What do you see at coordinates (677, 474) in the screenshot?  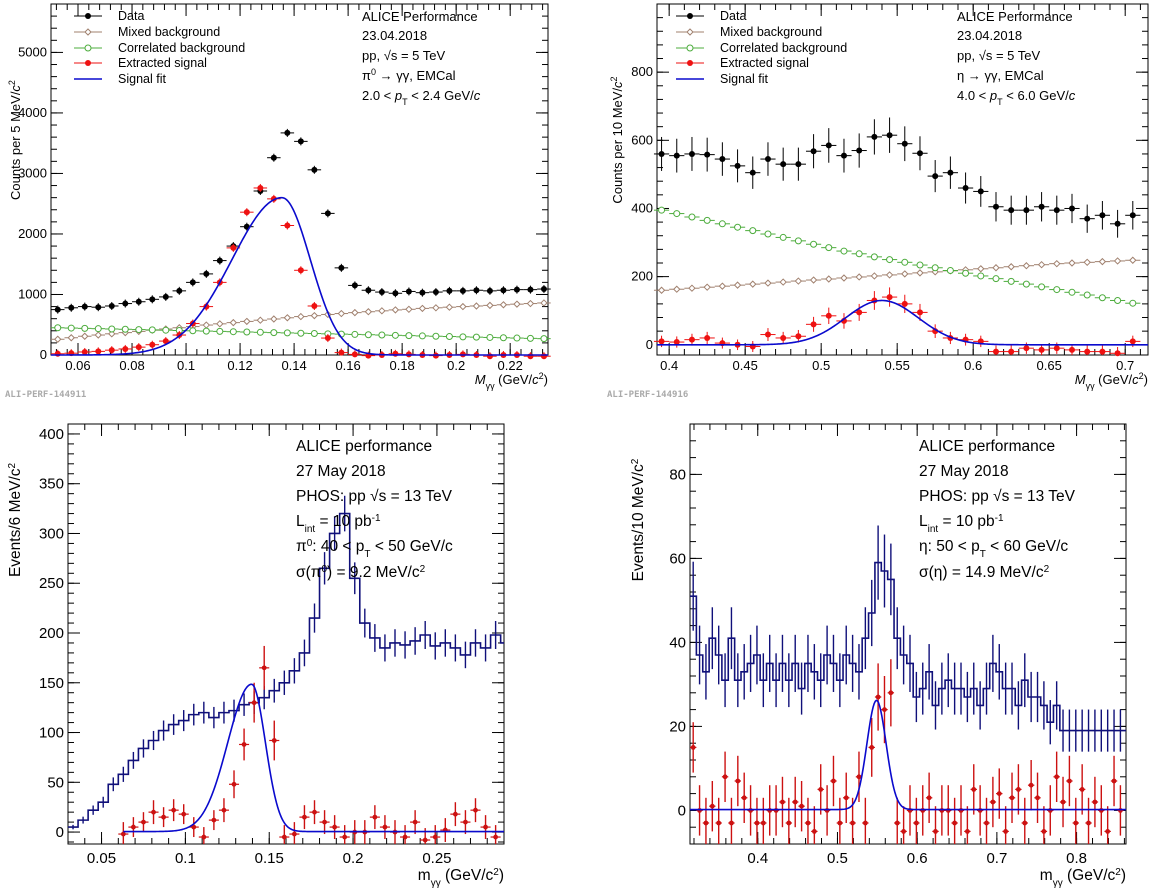 I see `y-tick-label: 80` at bounding box center [677, 474].